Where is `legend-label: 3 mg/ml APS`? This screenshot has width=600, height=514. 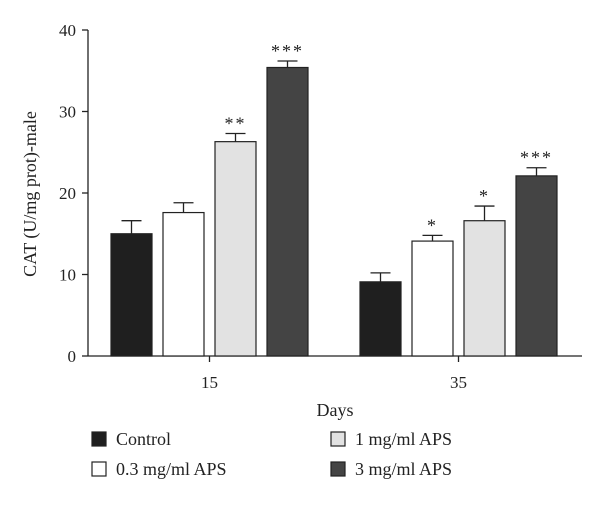 legend-label: 3 mg/ml APS is located at coordinates (403, 469).